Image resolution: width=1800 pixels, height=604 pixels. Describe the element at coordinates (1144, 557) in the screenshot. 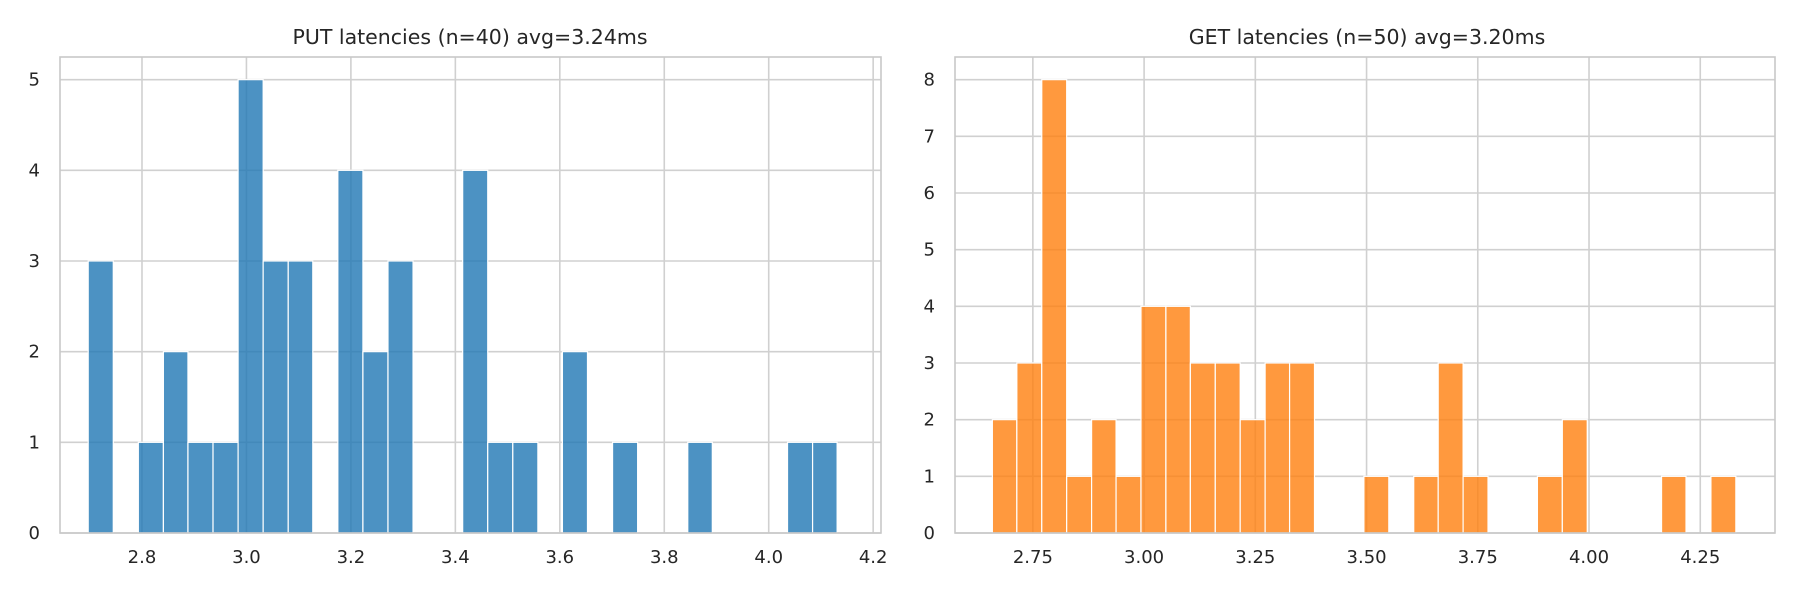

I see `x-tick-label: 3.00` at that location.